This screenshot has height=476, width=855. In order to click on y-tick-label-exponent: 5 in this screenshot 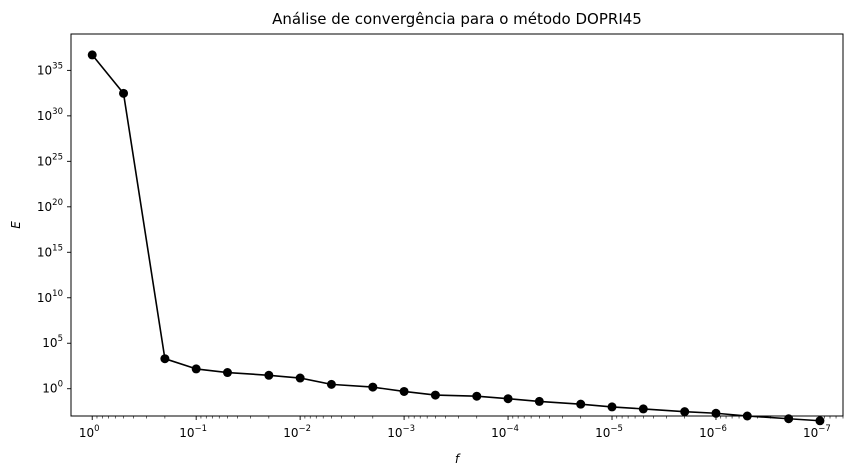, I will do `click(60, 339)`.